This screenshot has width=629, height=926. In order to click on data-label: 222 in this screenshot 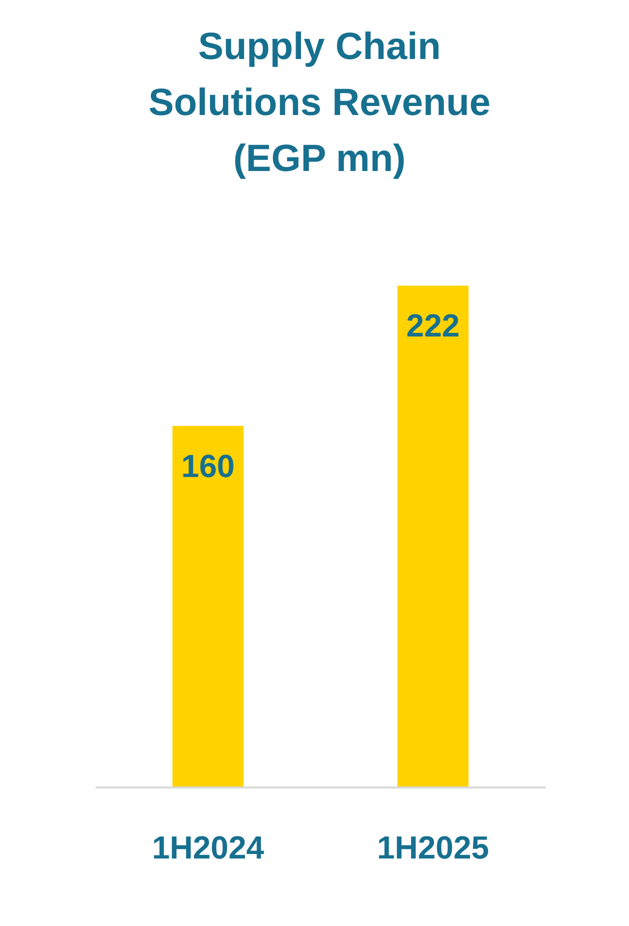, I will do `click(433, 326)`.